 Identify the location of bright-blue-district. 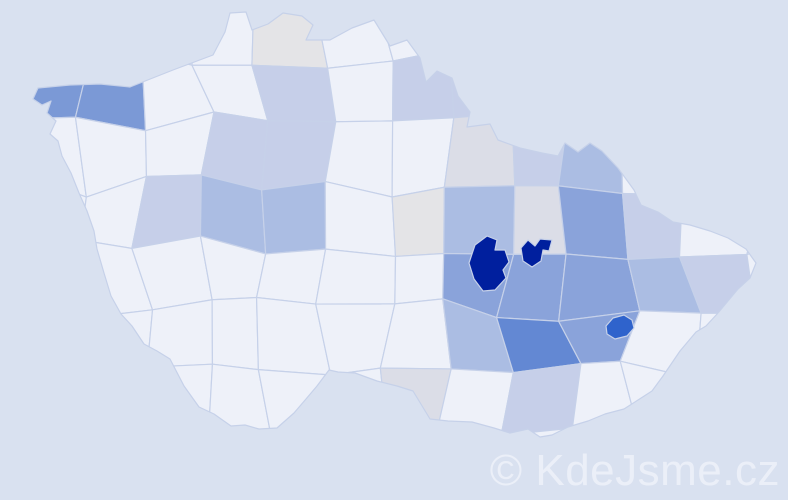
(620, 327).